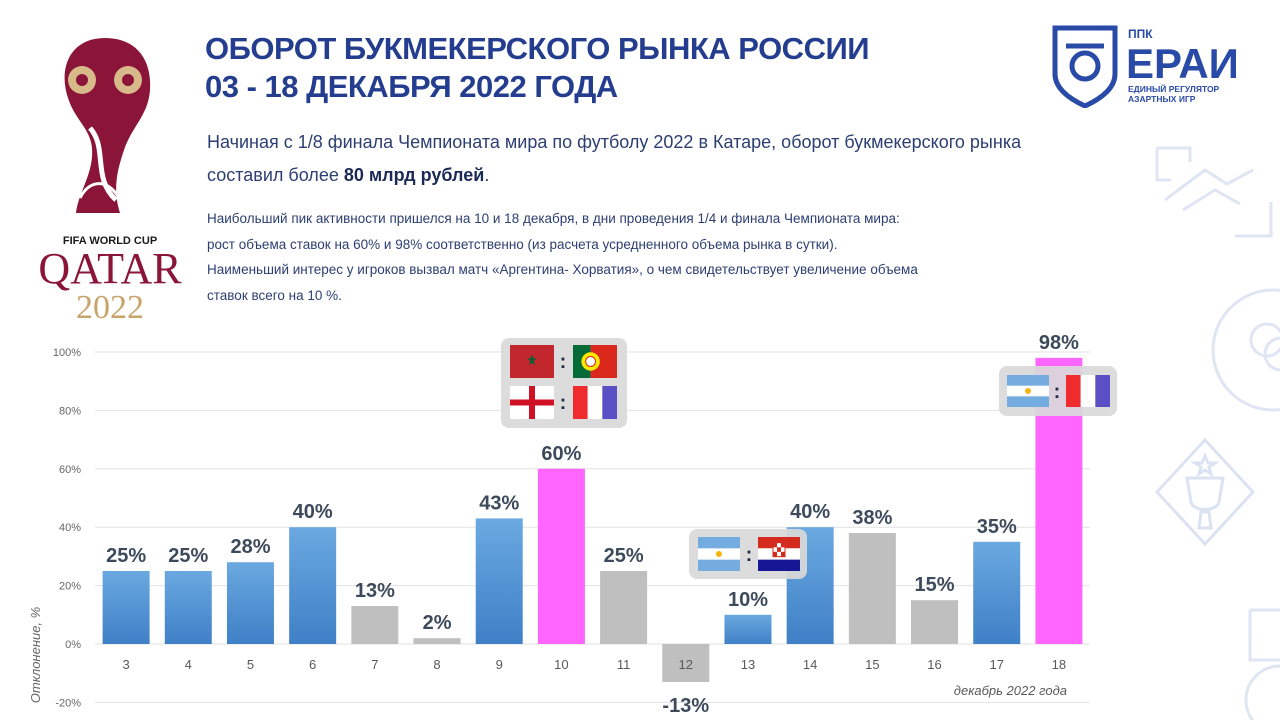  Describe the element at coordinates (35, 655) in the screenshot. I see `y-axis-label: Отклонение, %` at that location.